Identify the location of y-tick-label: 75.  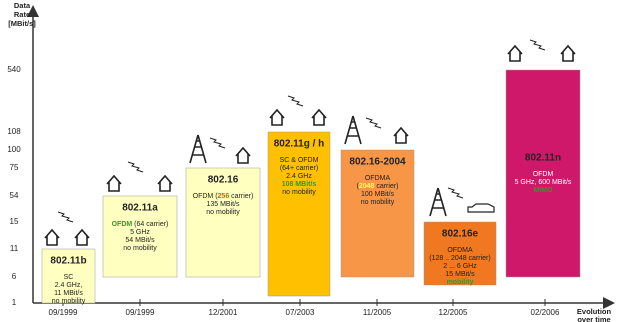
(14, 167).